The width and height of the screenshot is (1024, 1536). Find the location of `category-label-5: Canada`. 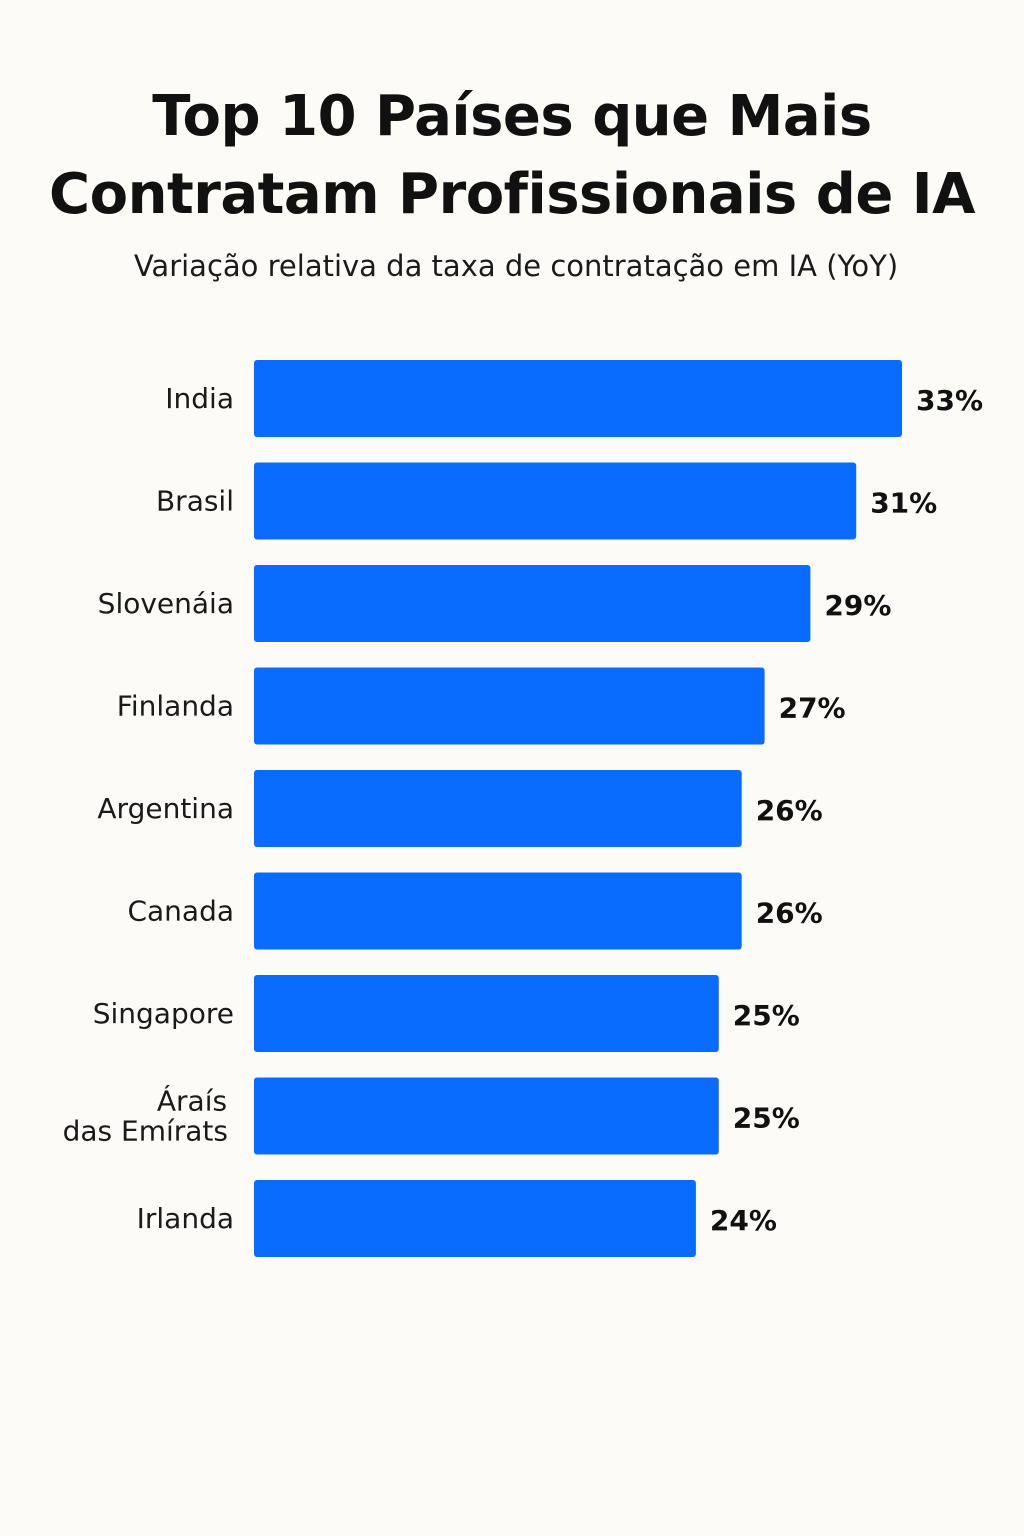

category-label-5: Canada is located at coordinates (180, 911).